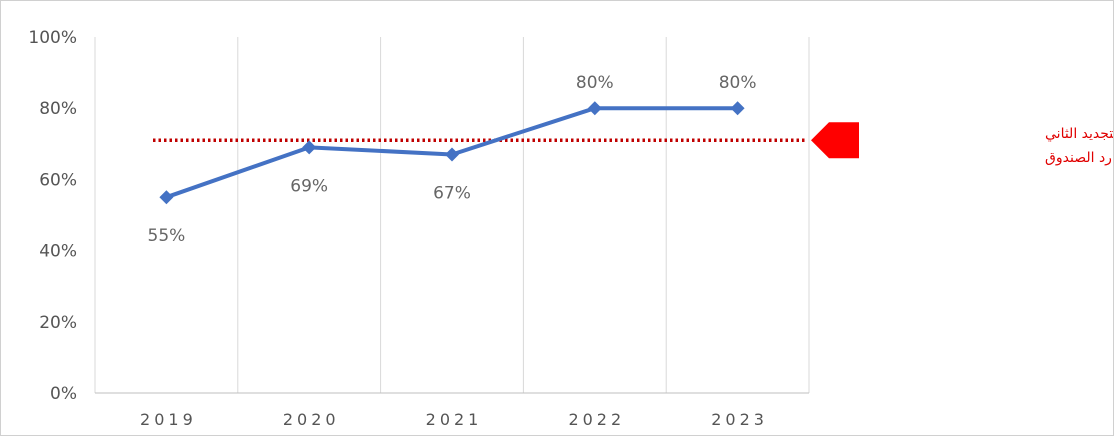  I want to click on series-line-group, so click(452, 153).